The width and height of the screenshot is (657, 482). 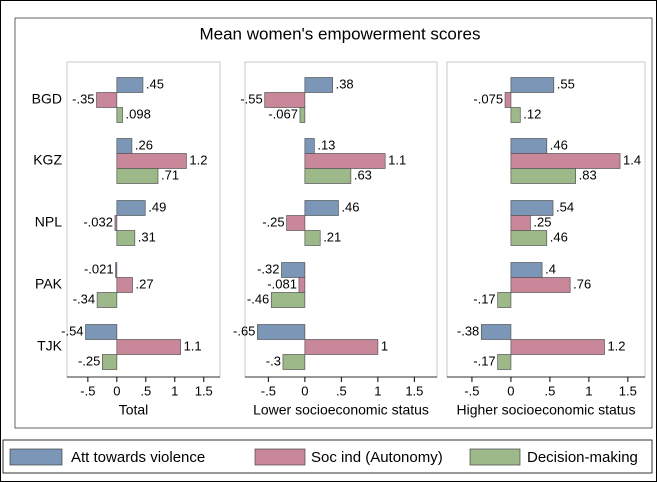 I want to click on value-label: .26, so click(x=144, y=144).